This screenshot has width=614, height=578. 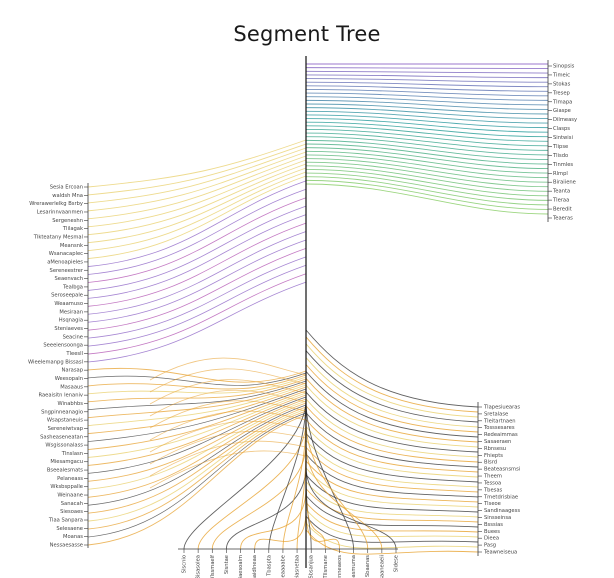 What do you see at coordinates (340, 566) in the screenshot?
I see `bottom-label: Tenneaeos` at bounding box center [340, 566].